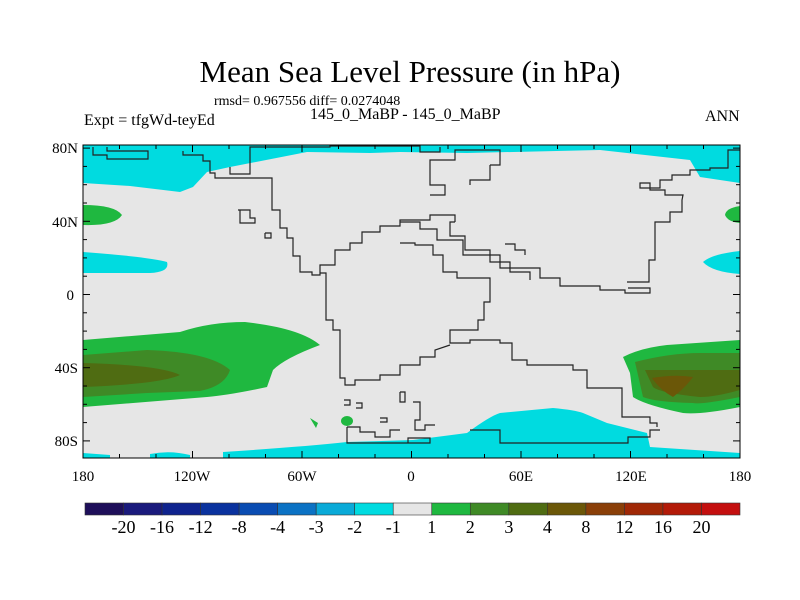  I want to click on x-tick-label: 60E, so click(521, 477).